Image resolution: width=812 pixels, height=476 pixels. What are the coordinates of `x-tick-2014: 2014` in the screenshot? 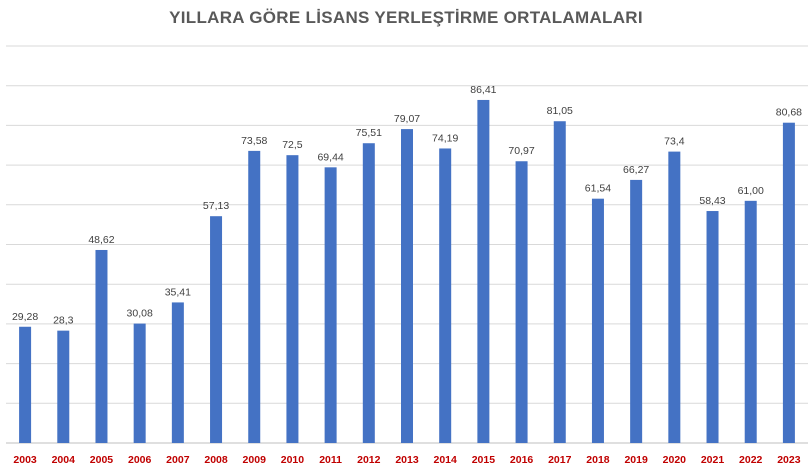 It's located at (446, 460).